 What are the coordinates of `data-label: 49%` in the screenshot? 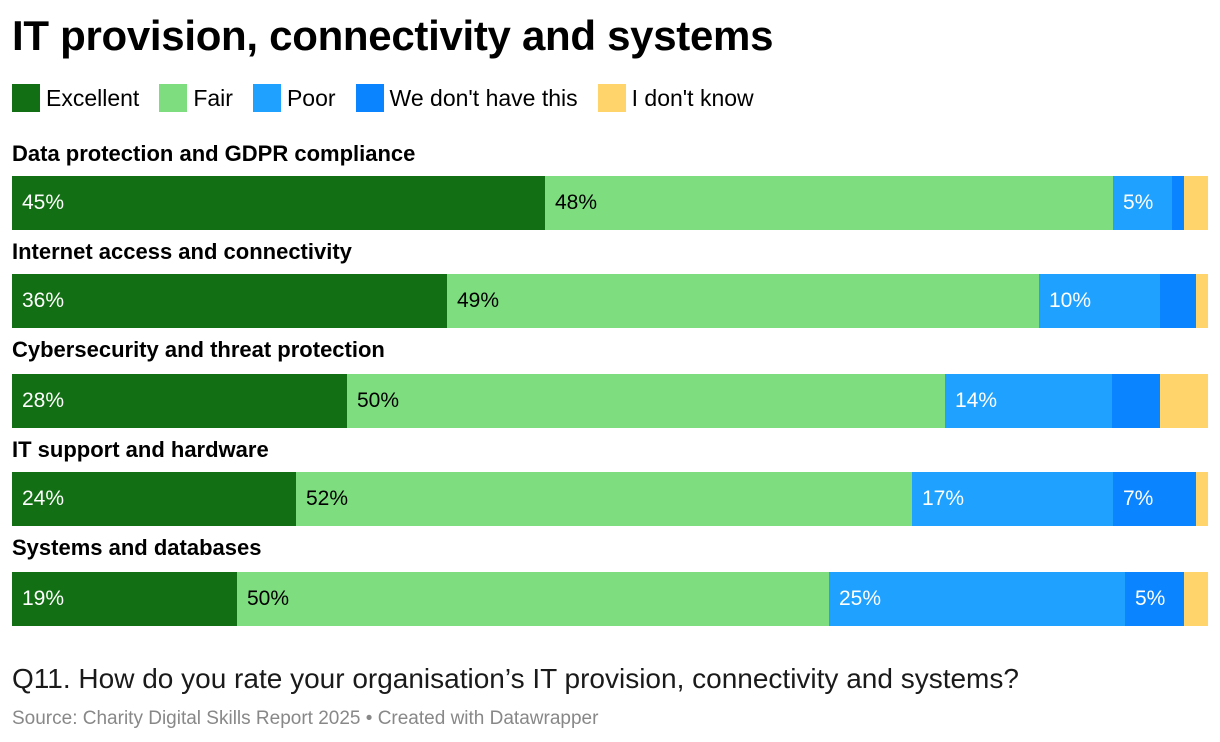 It's located at (478, 300).